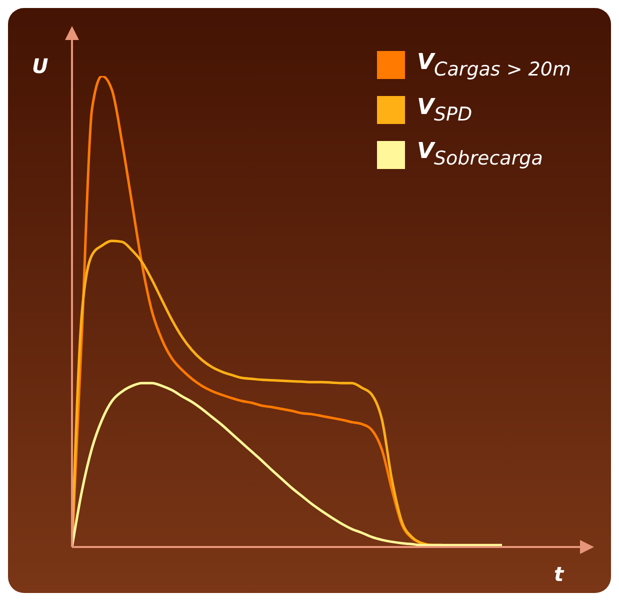  What do you see at coordinates (493, 65) in the screenshot?
I see `legend-label: V$_{Cargas > 20m}$` at bounding box center [493, 65].